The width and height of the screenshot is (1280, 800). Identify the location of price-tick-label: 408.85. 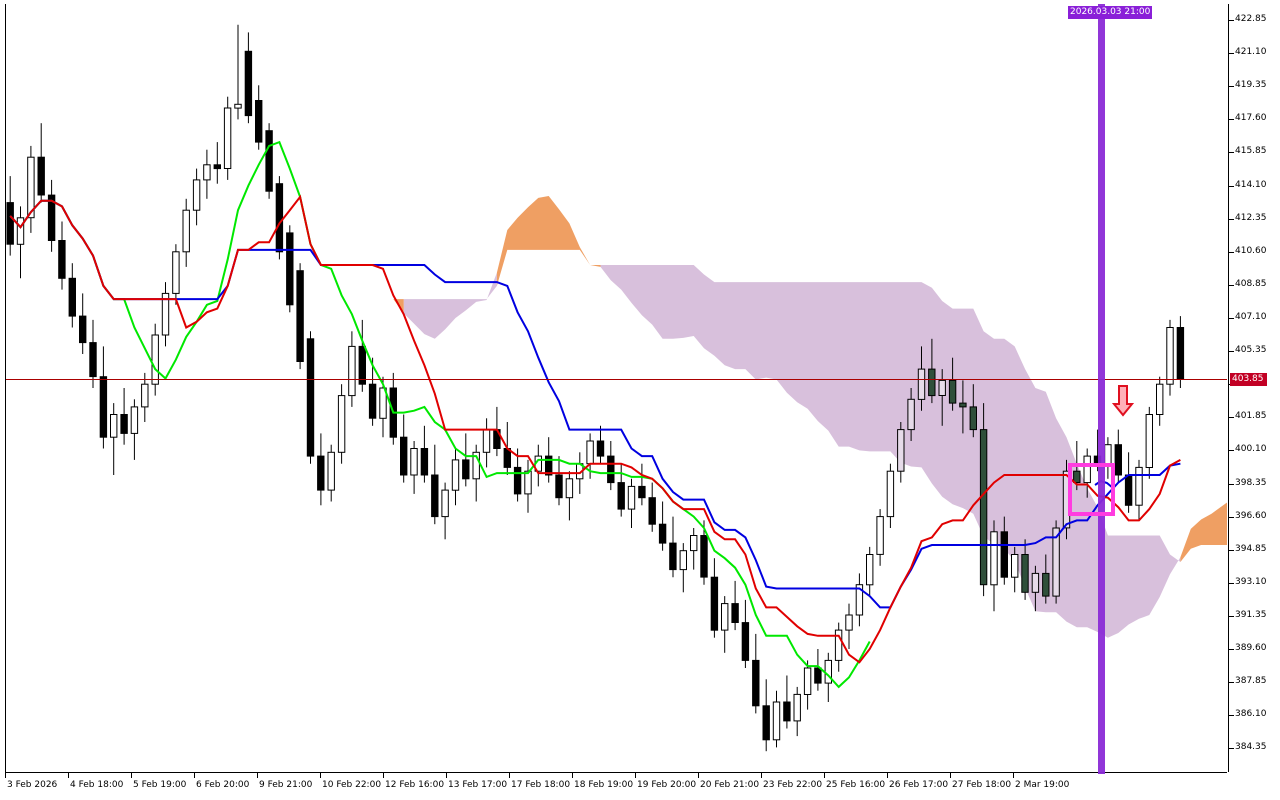
(1251, 284).